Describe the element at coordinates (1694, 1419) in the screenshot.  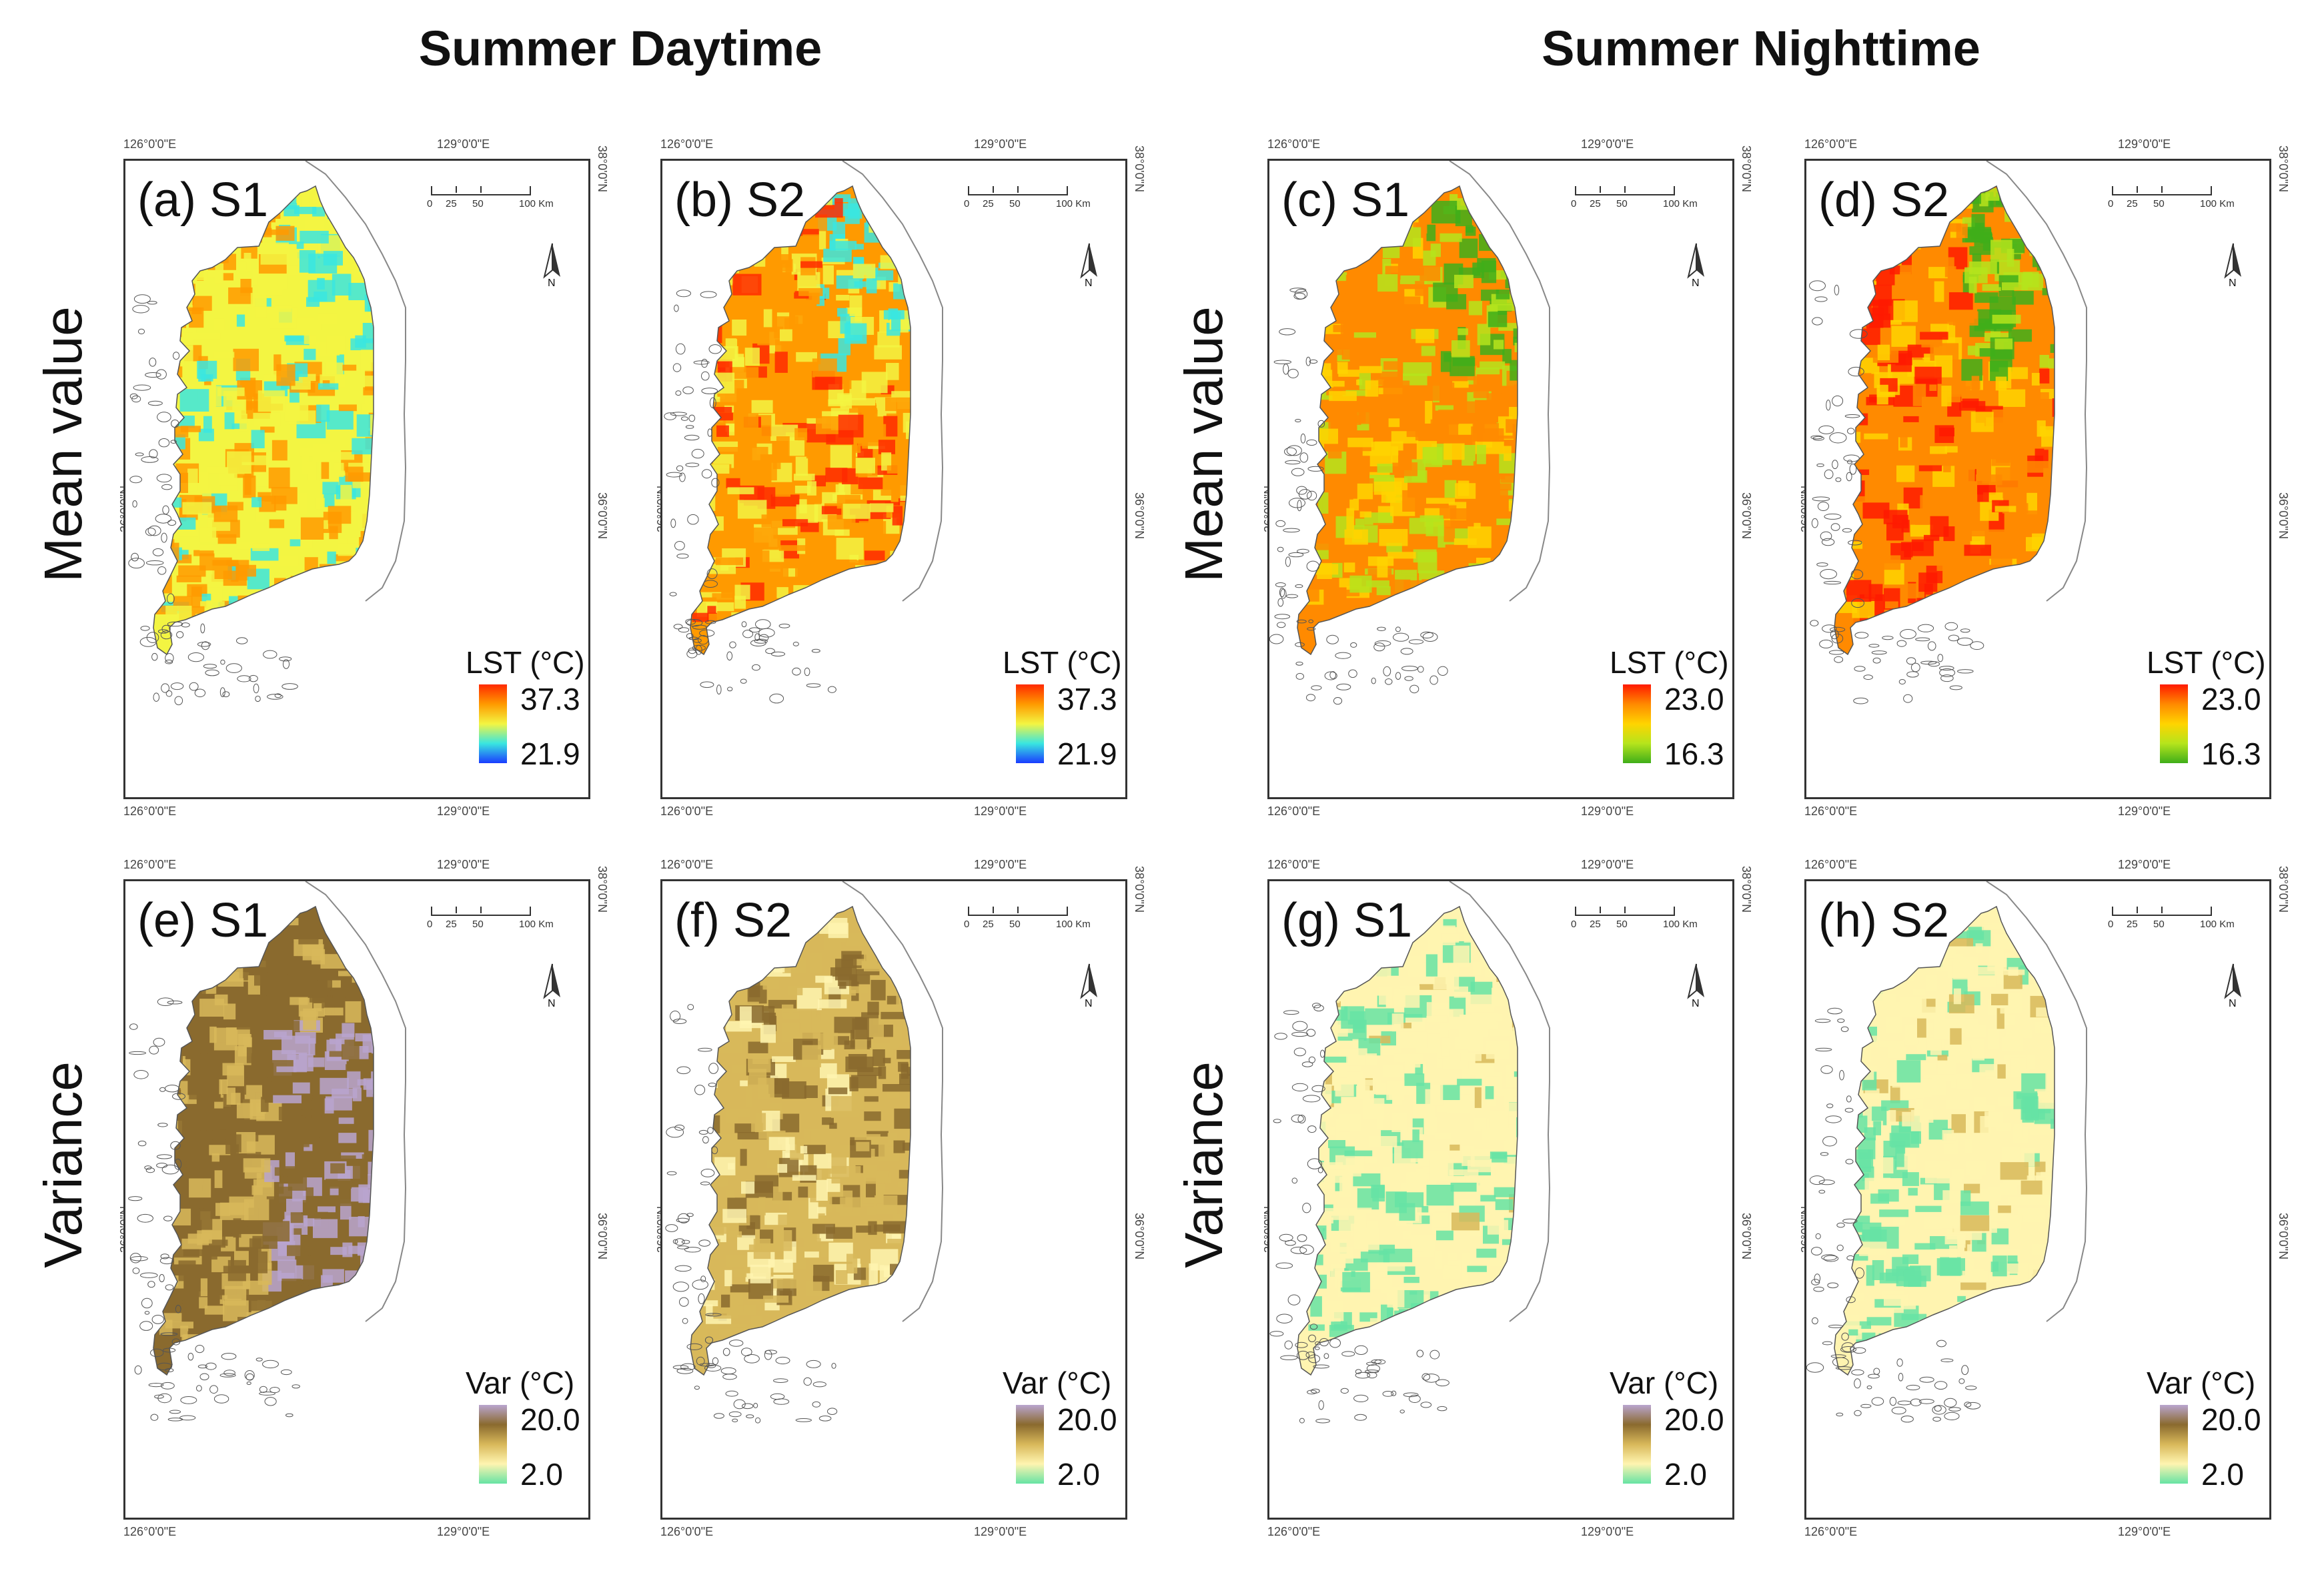
I see `legend-max: 20.0` at that location.